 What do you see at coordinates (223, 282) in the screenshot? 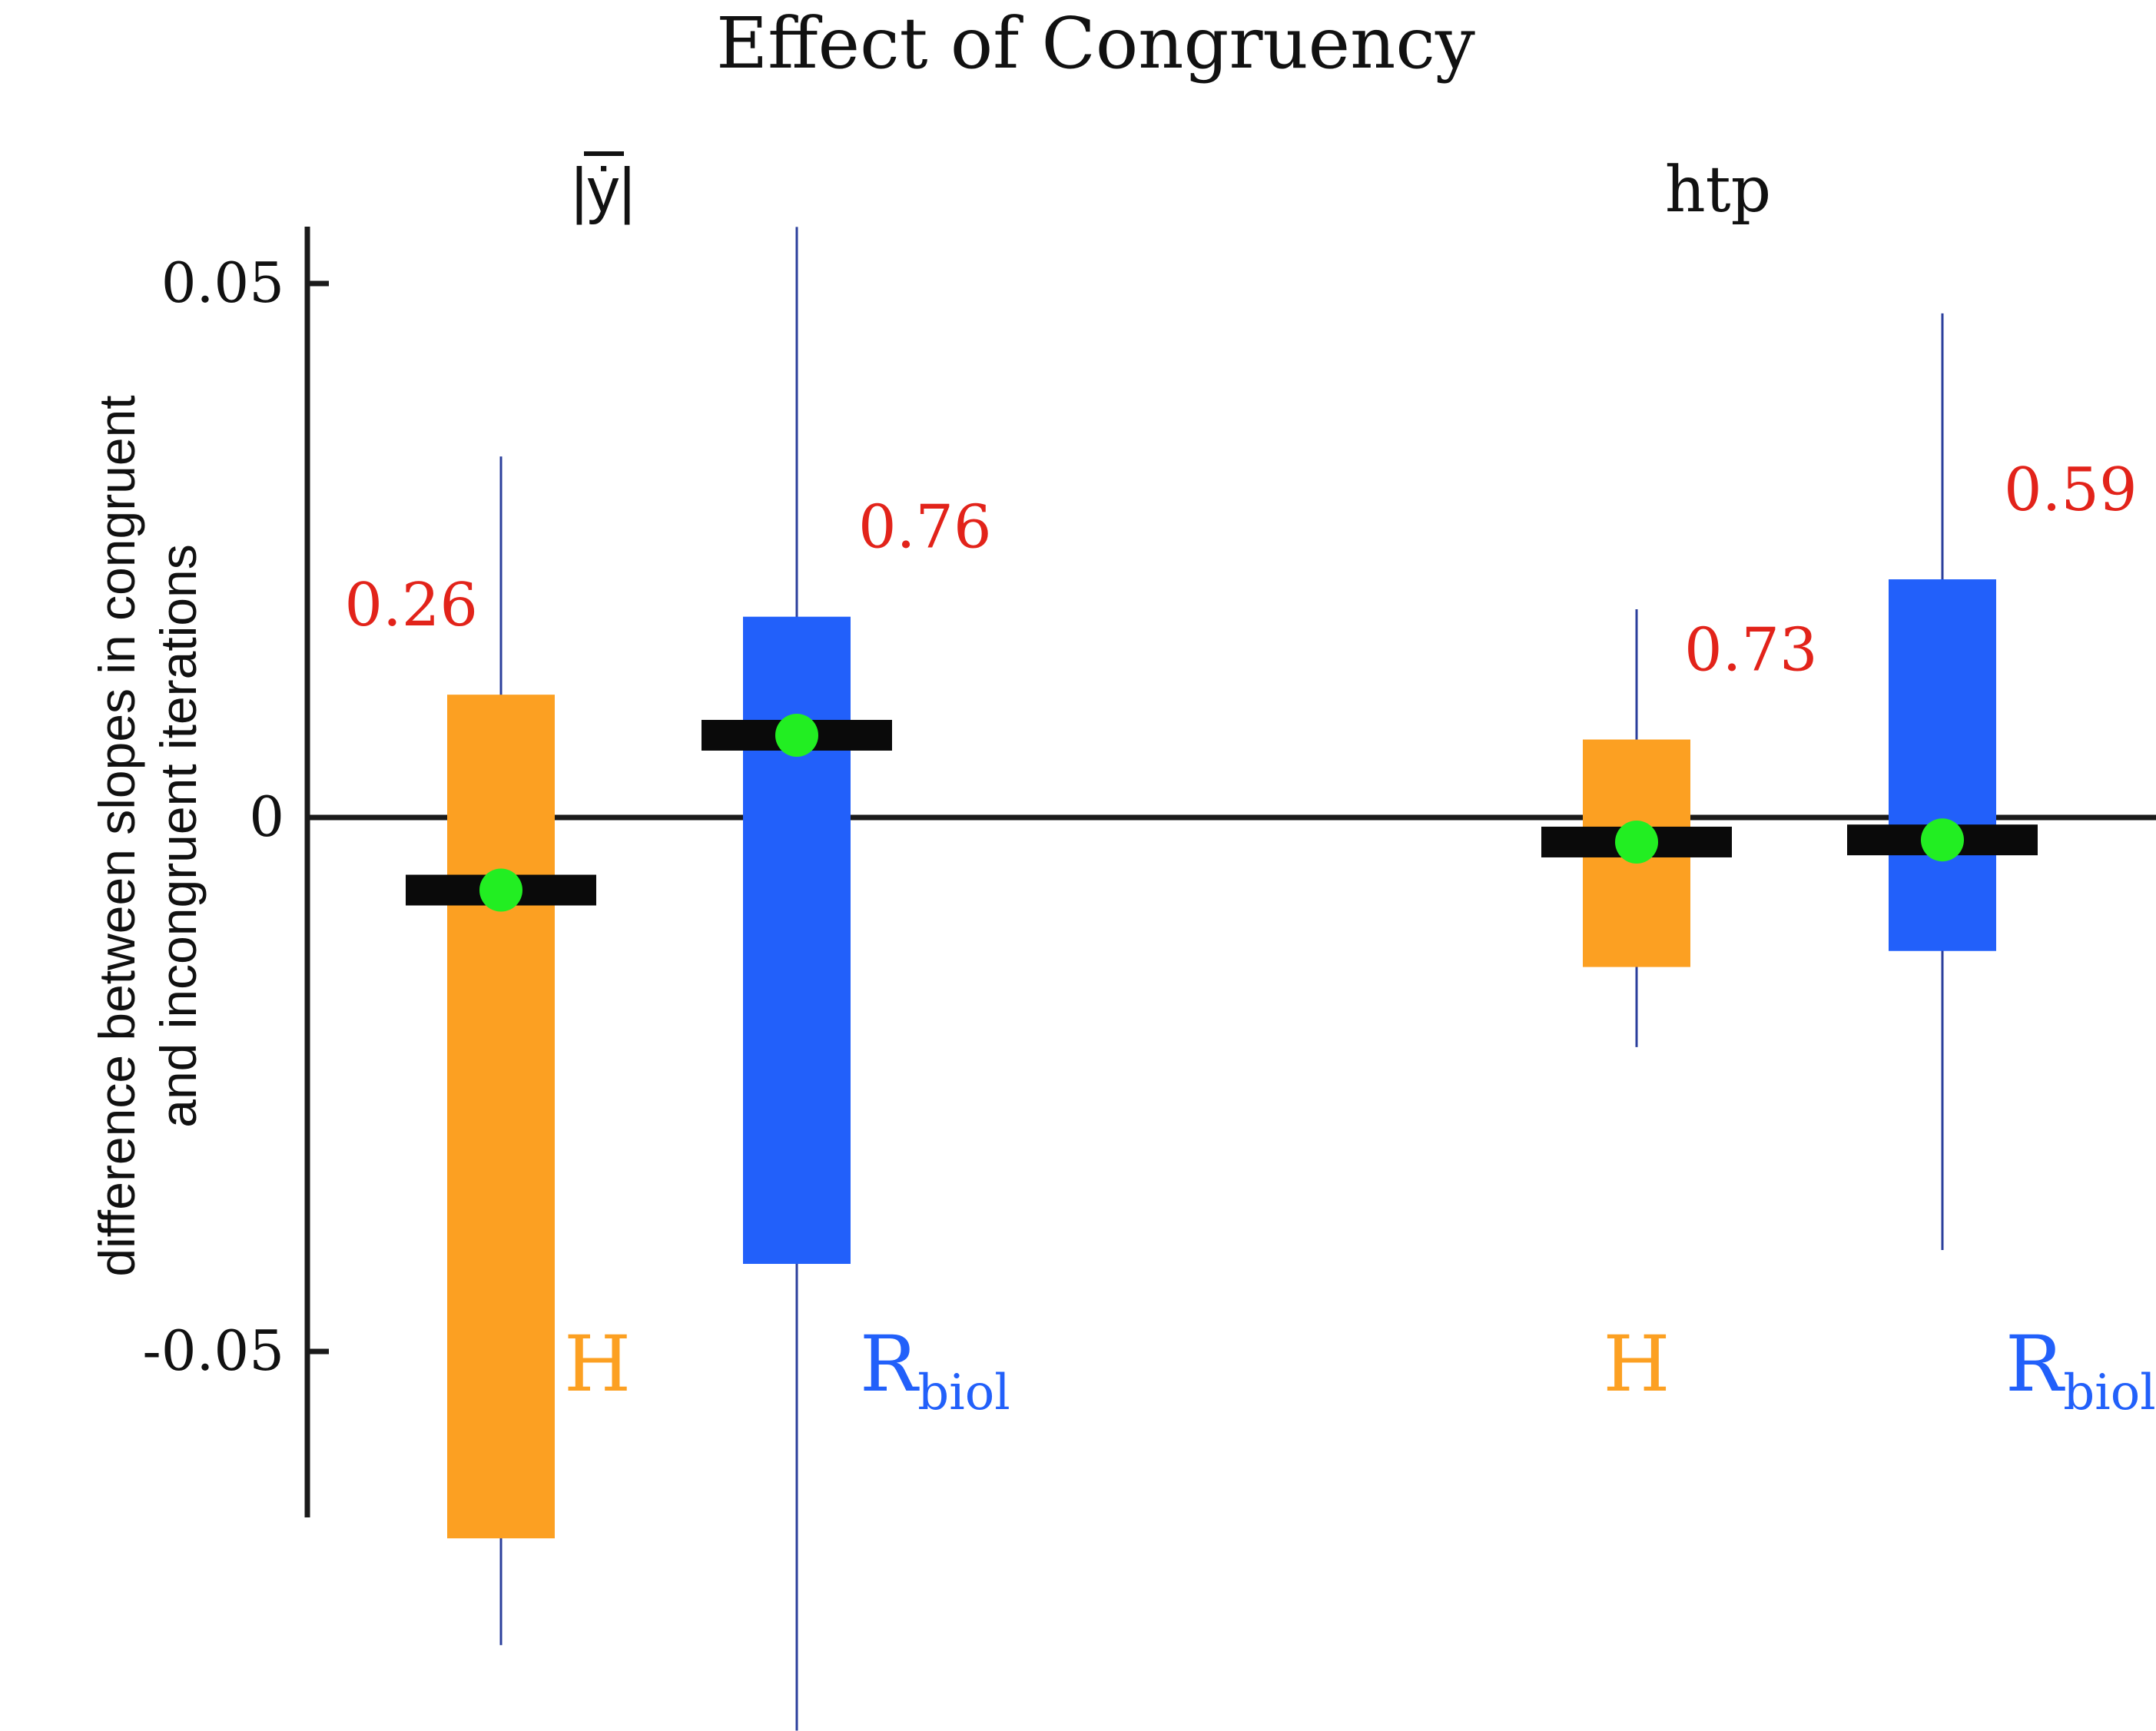
I see `y-tick-label-0: 0.05` at bounding box center [223, 282].